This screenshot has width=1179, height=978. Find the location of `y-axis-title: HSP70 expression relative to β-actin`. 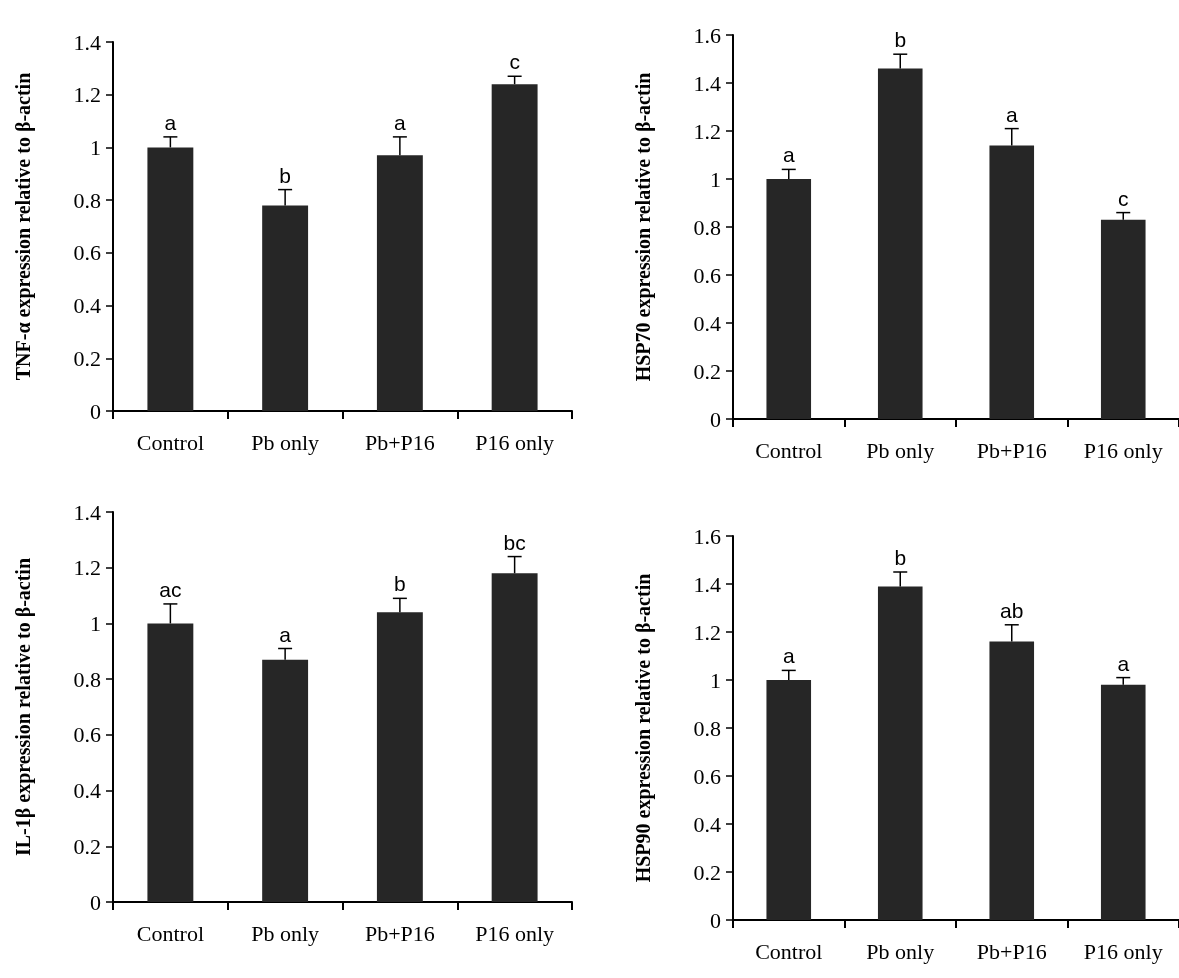

y-axis-title: HSP70 expression relative to β-actin is located at coordinates (643, 227).